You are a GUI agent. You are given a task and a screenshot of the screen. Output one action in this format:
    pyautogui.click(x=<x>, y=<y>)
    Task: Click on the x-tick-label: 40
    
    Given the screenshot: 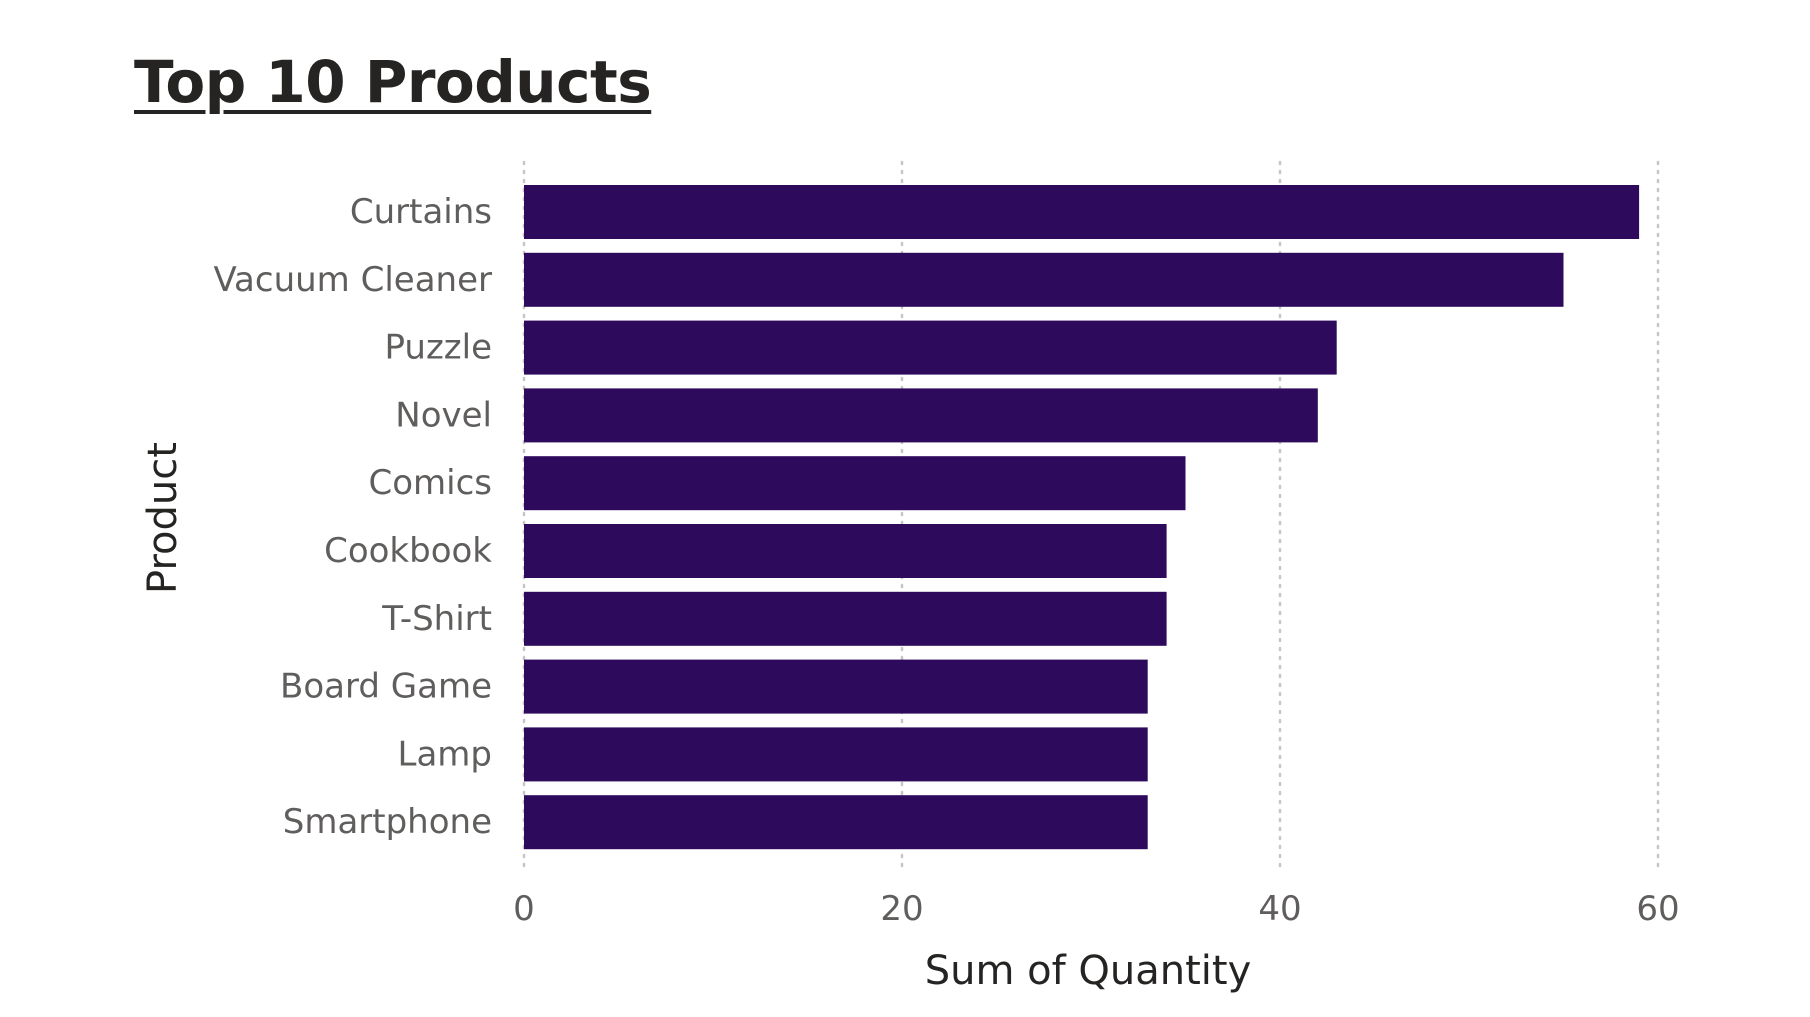 What is the action you would take?
    pyautogui.click(x=1279, y=909)
    